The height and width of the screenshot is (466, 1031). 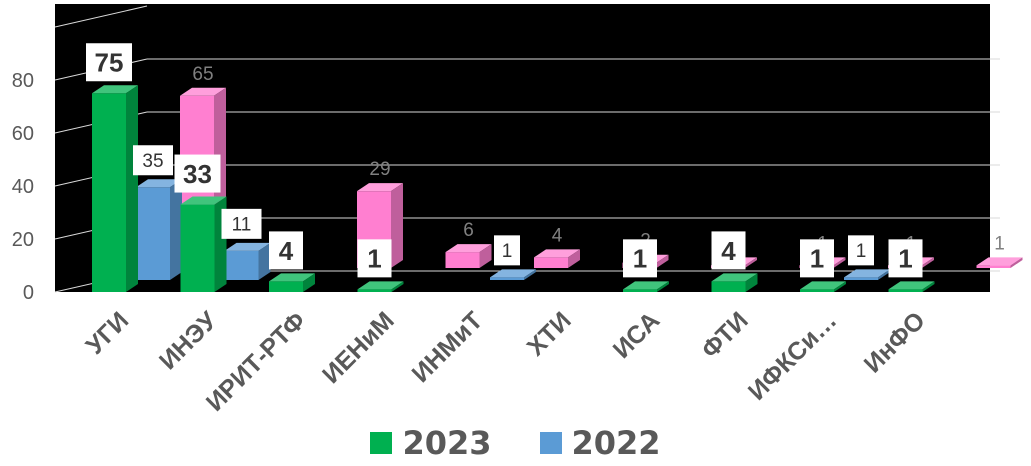 I want to click on bar-2022-4-side, so click(x=530, y=274).